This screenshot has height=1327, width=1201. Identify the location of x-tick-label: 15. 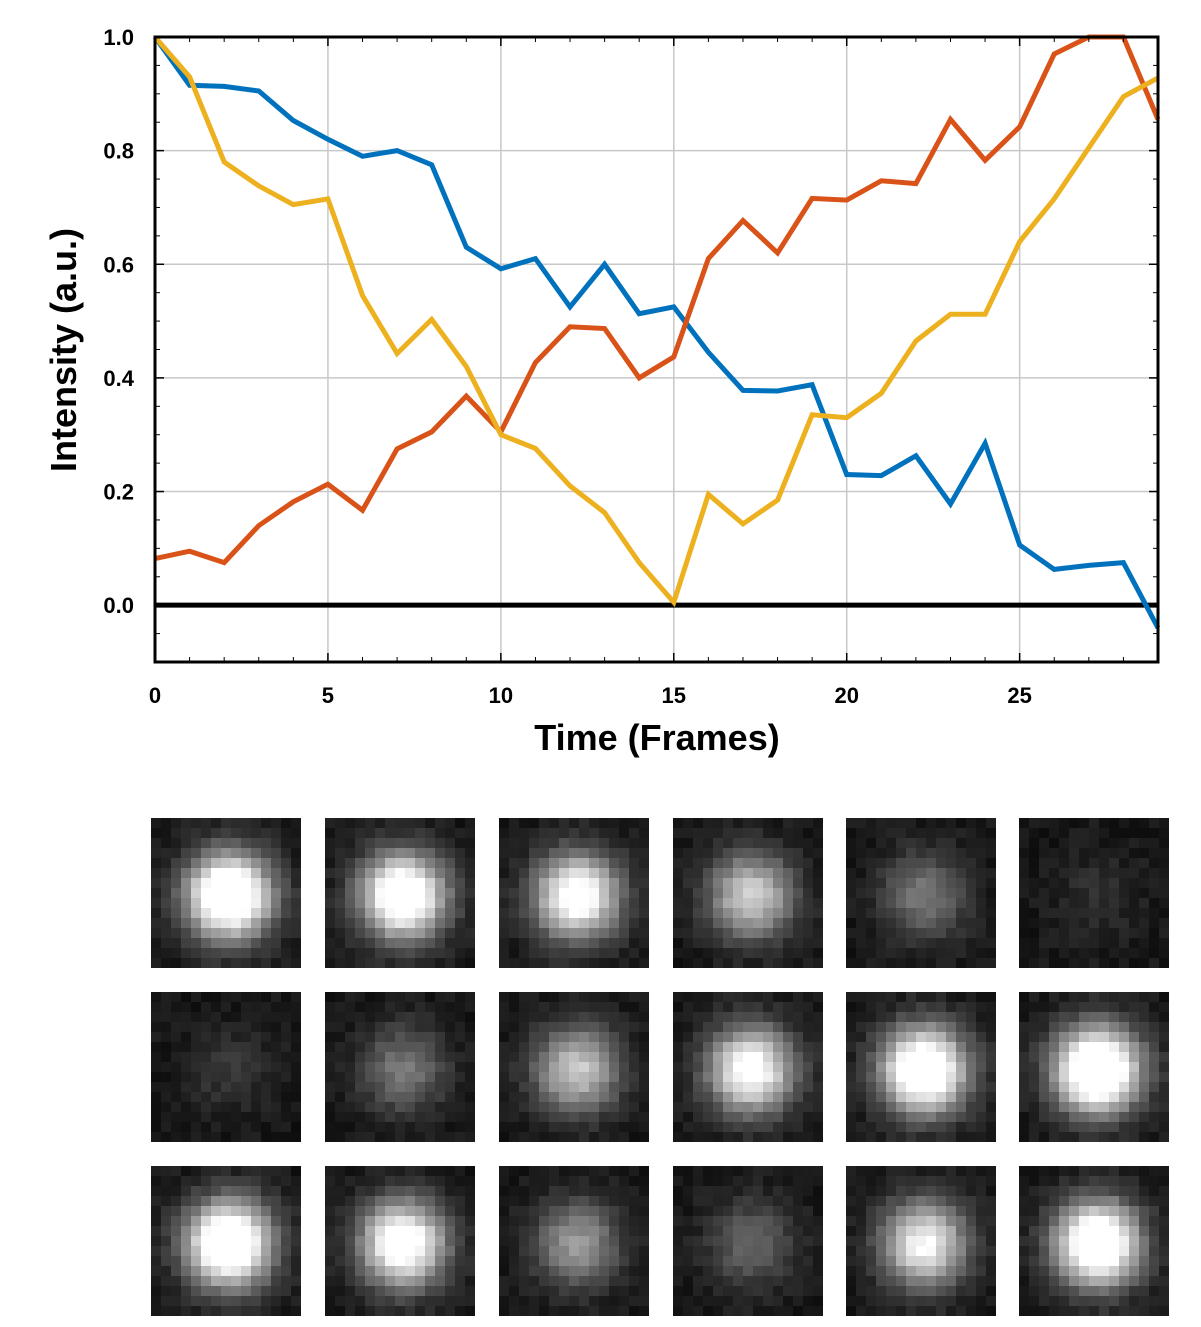
(674, 695).